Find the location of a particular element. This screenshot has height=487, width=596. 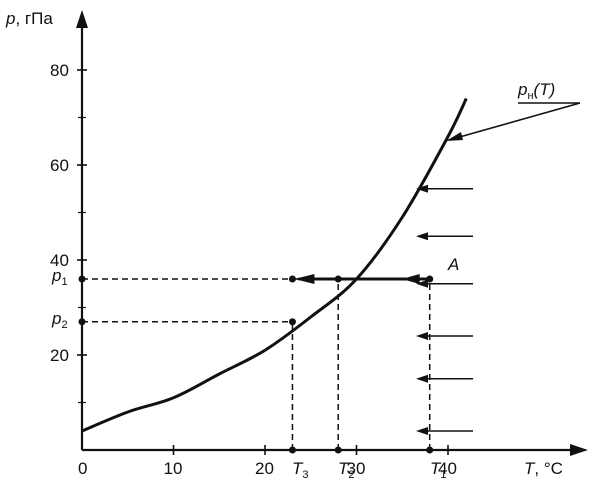

point-a-label: A is located at coordinates (453, 264).